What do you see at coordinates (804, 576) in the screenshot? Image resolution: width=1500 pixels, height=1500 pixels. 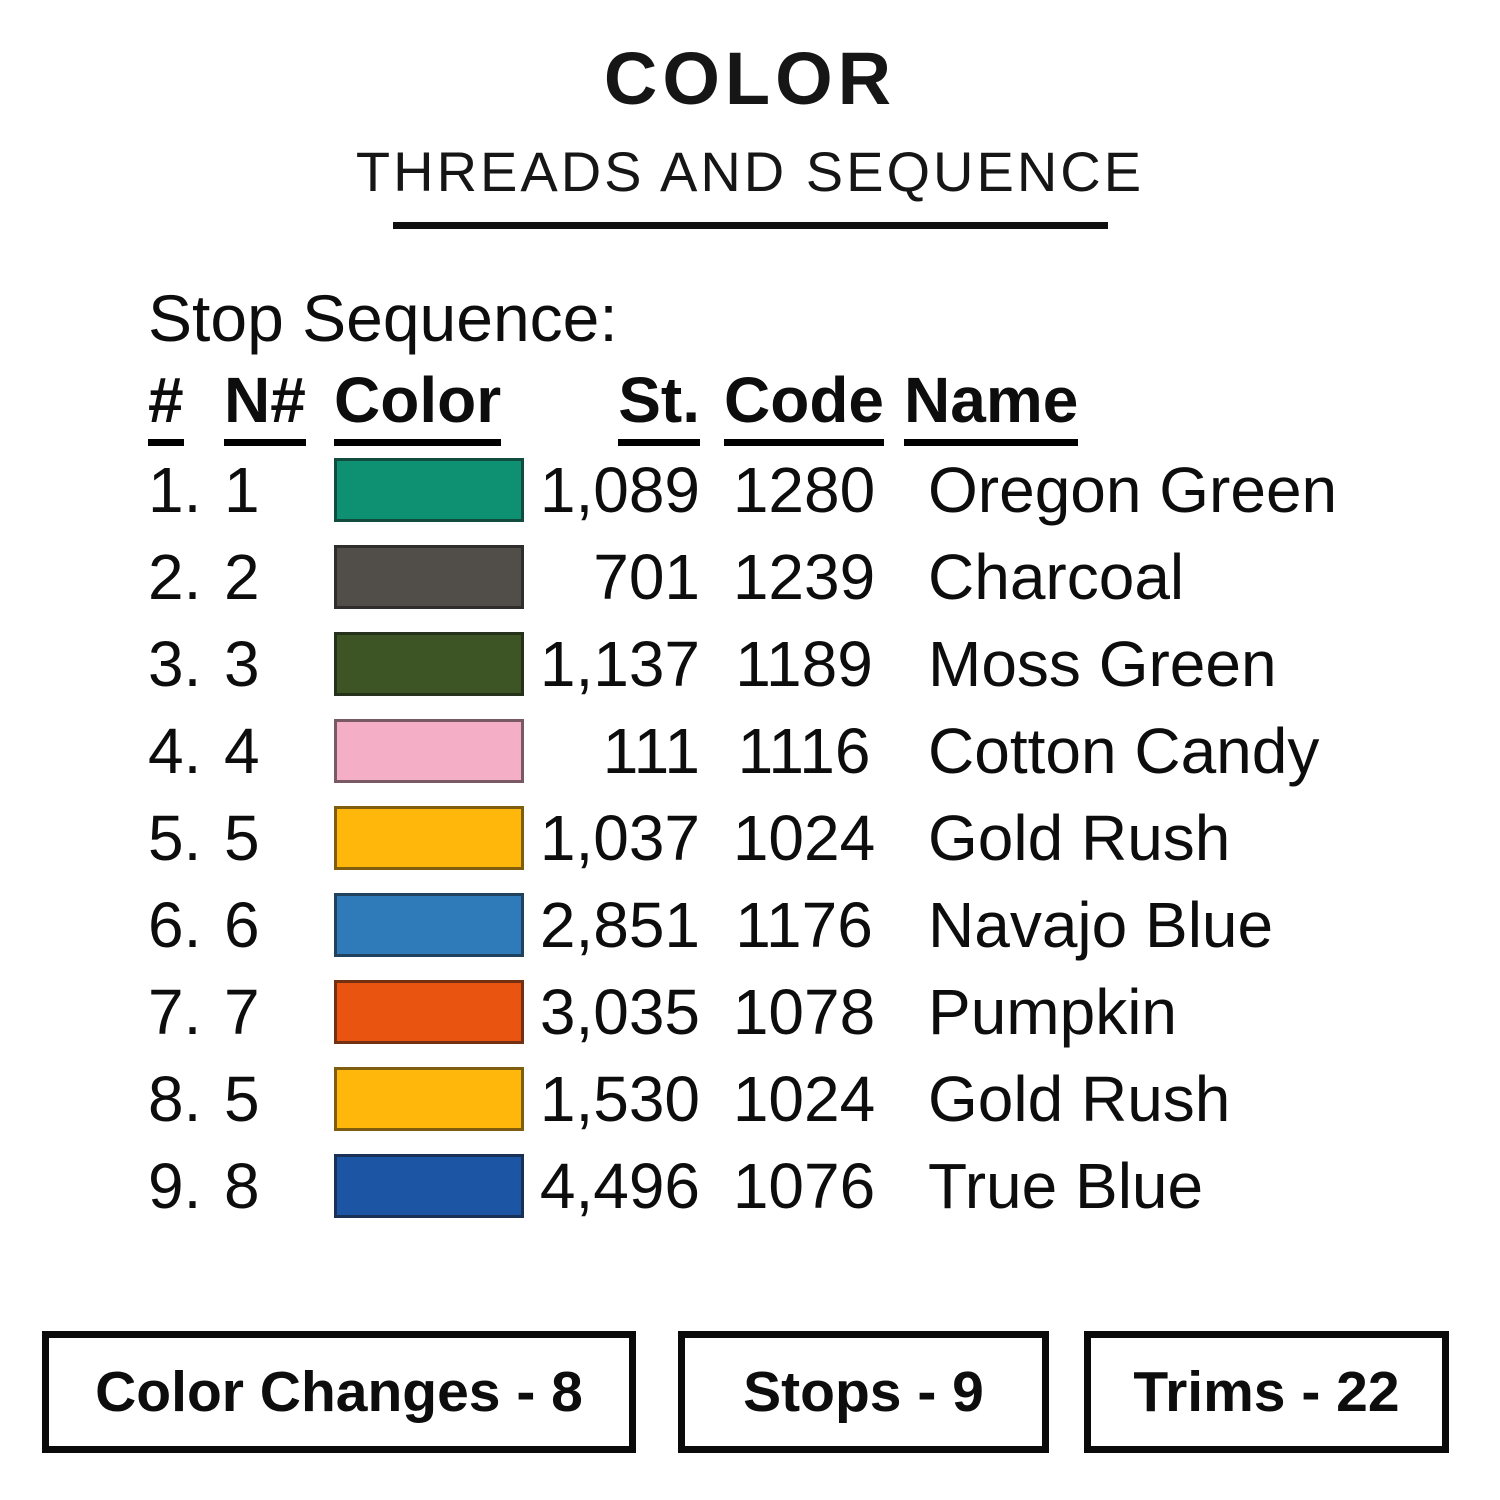 I see `row-thread-code: 1239` at bounding box center [804, 576].